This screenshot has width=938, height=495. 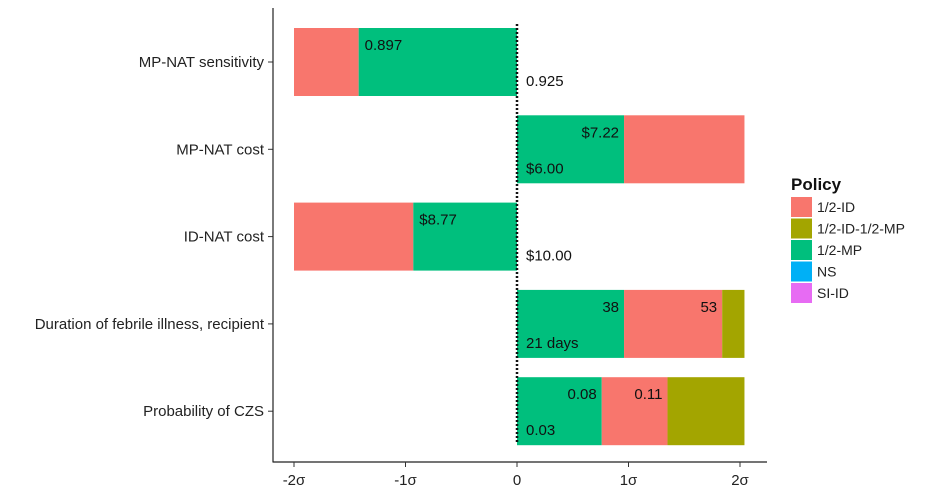 I want to click on legend-swatch-1-2-id, so click(x=801, y=207).